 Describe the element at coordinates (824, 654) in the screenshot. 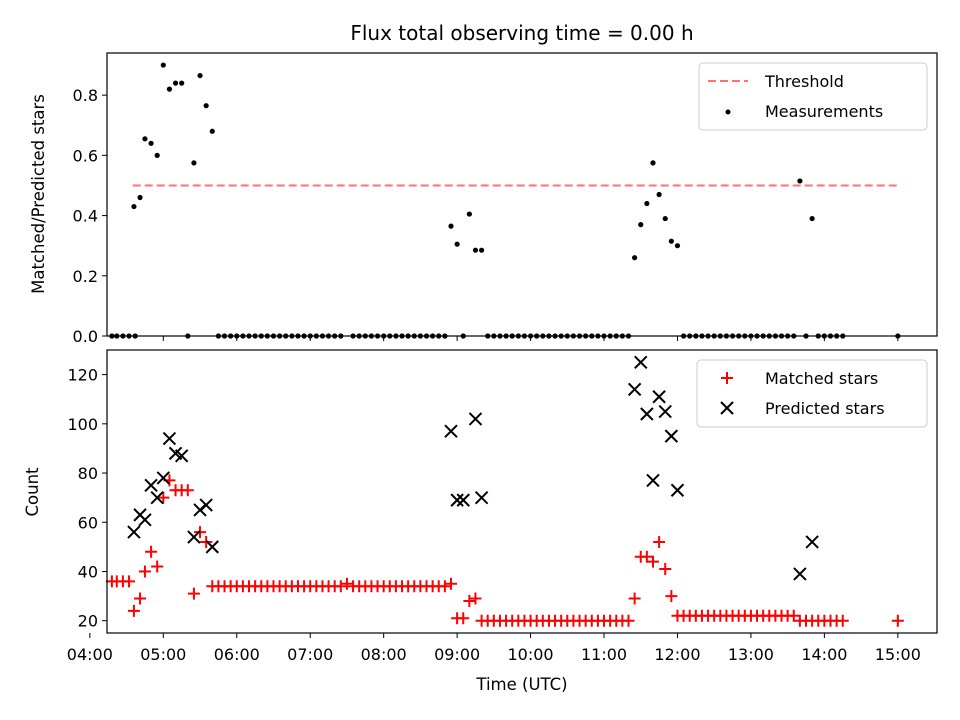

I see `x-tick-label: 14:00` at that location.